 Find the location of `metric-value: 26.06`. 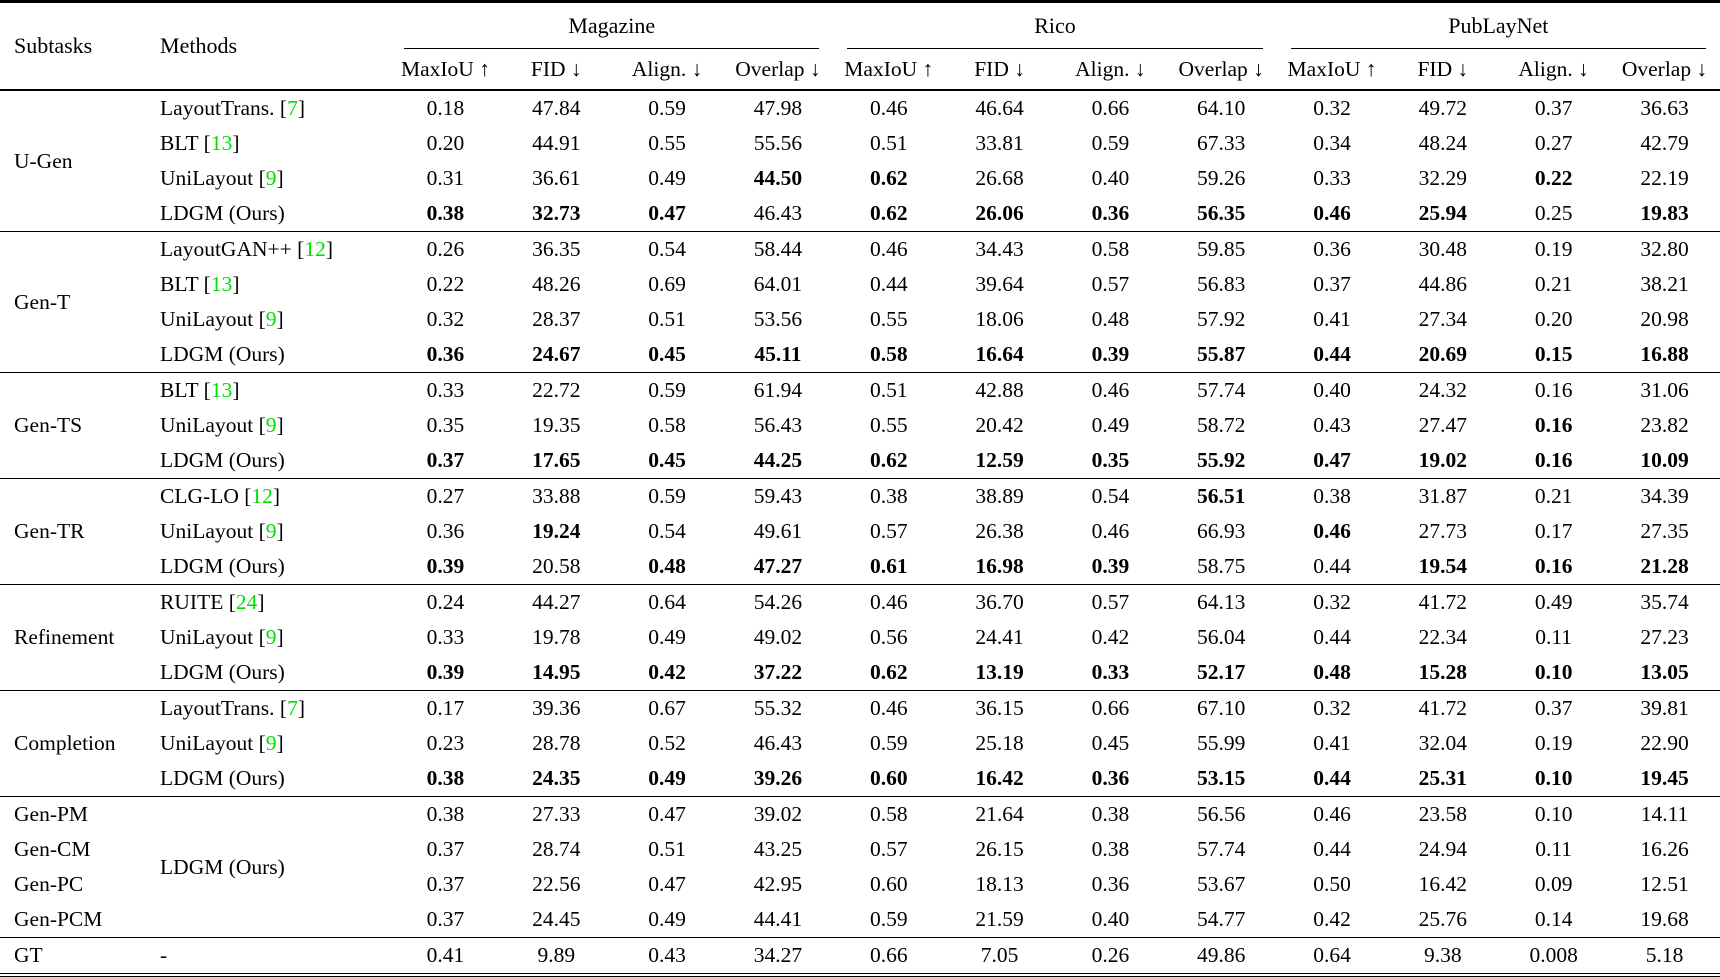

metric-value: 26.06 is located at coordinates (999, 213).